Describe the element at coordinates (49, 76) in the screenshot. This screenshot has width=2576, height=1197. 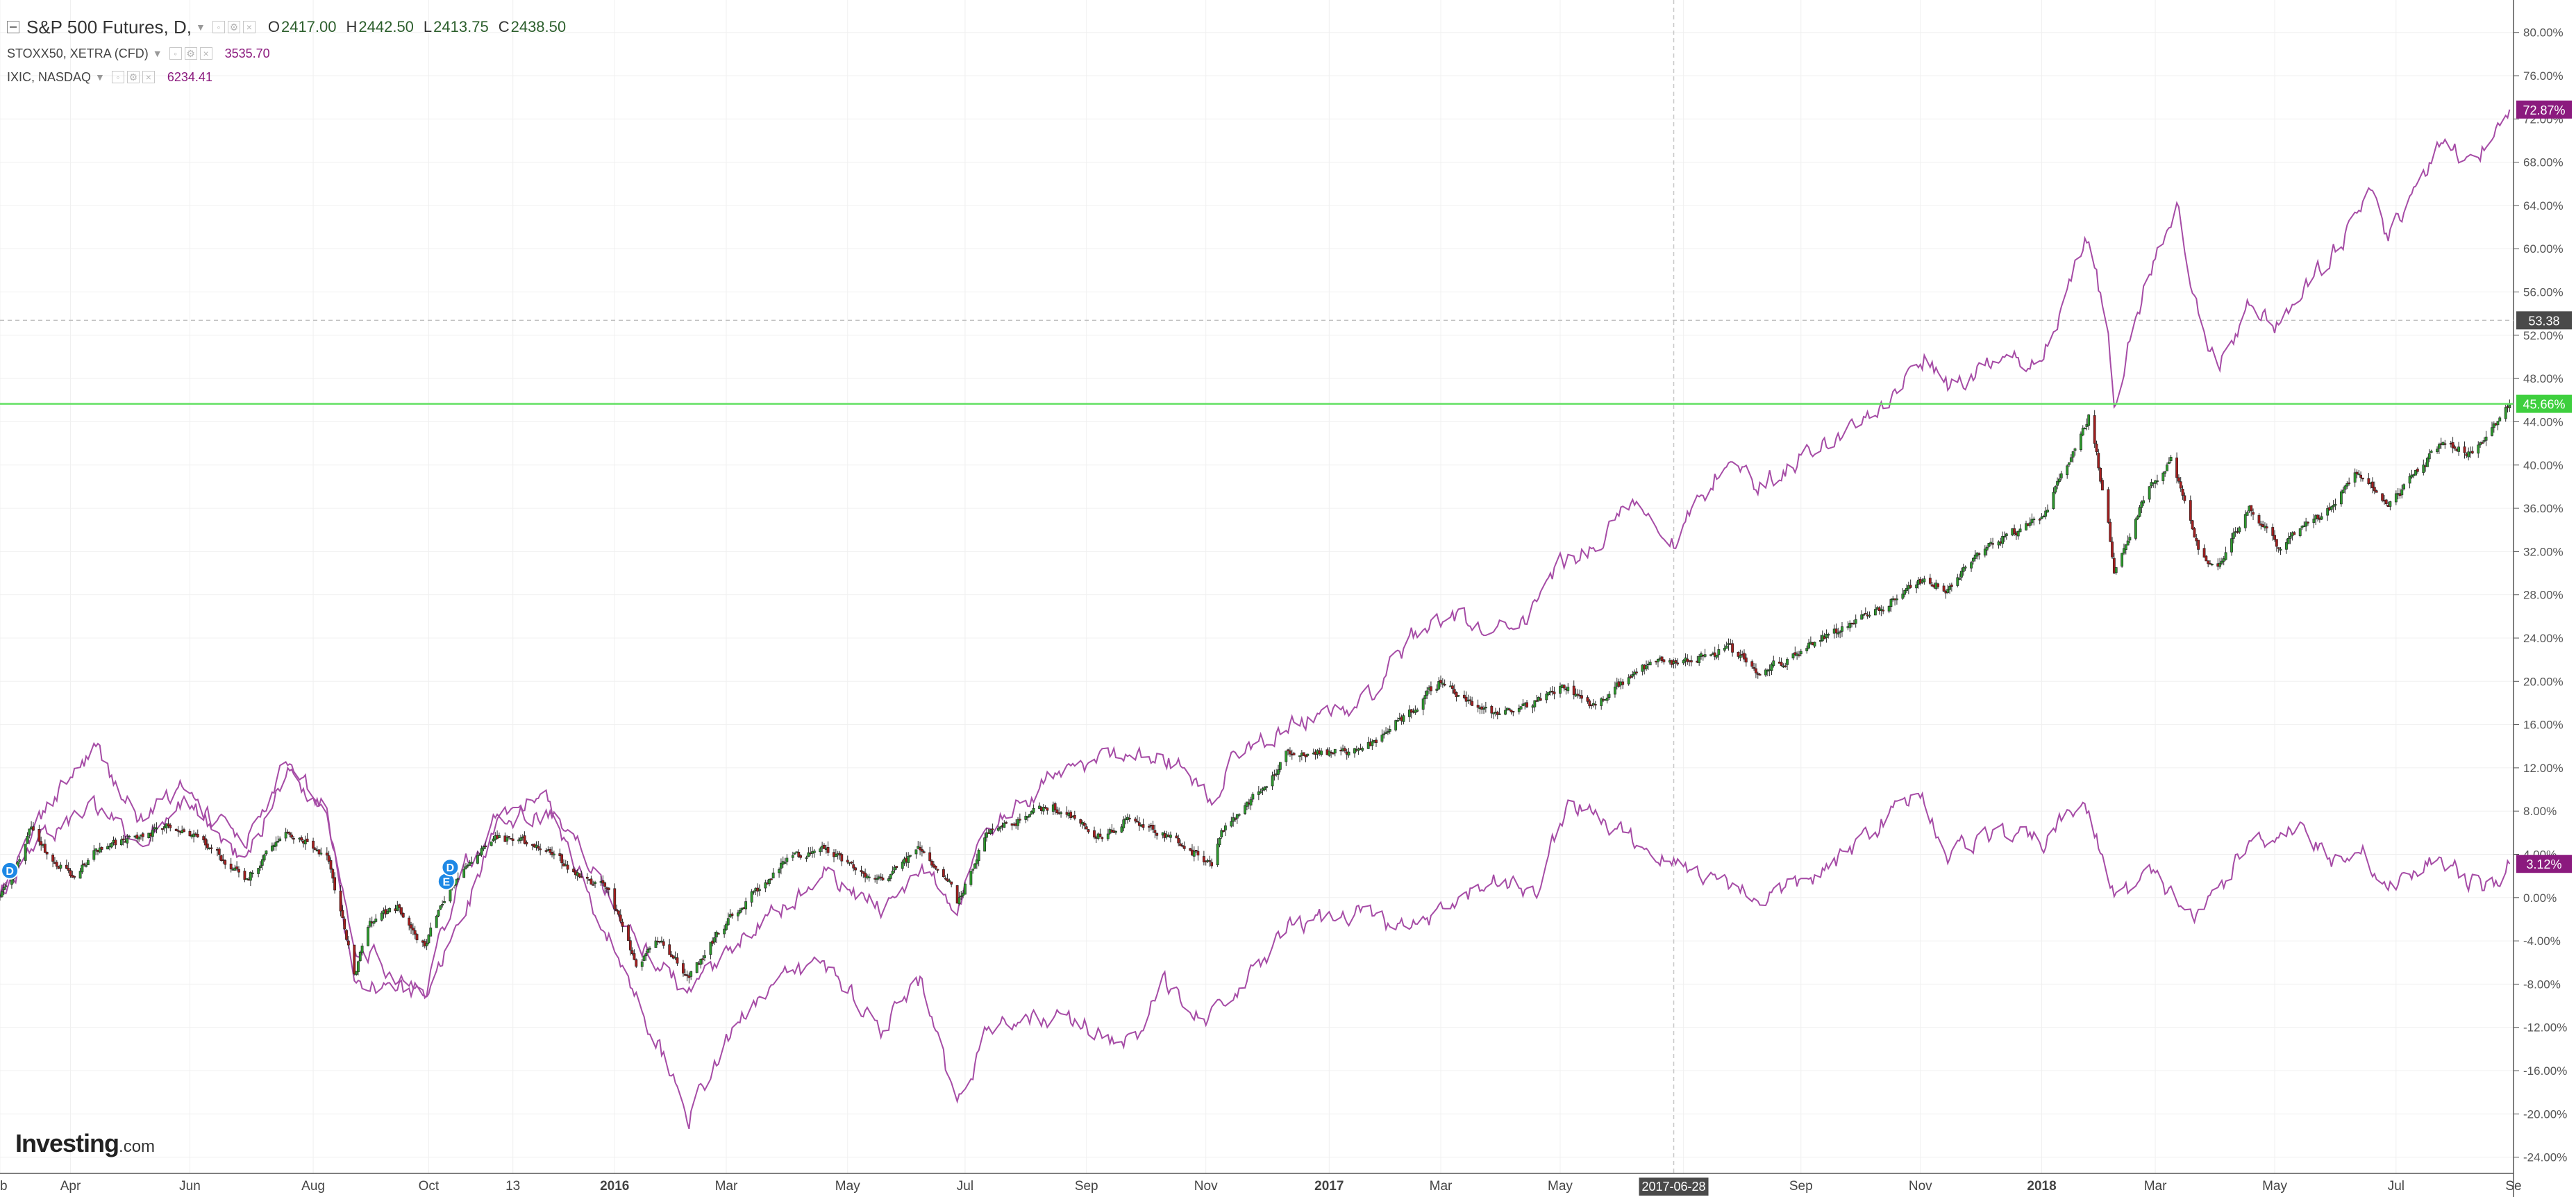
I see `compare-symbol-label: IXIC, NASDAQ` at that location.